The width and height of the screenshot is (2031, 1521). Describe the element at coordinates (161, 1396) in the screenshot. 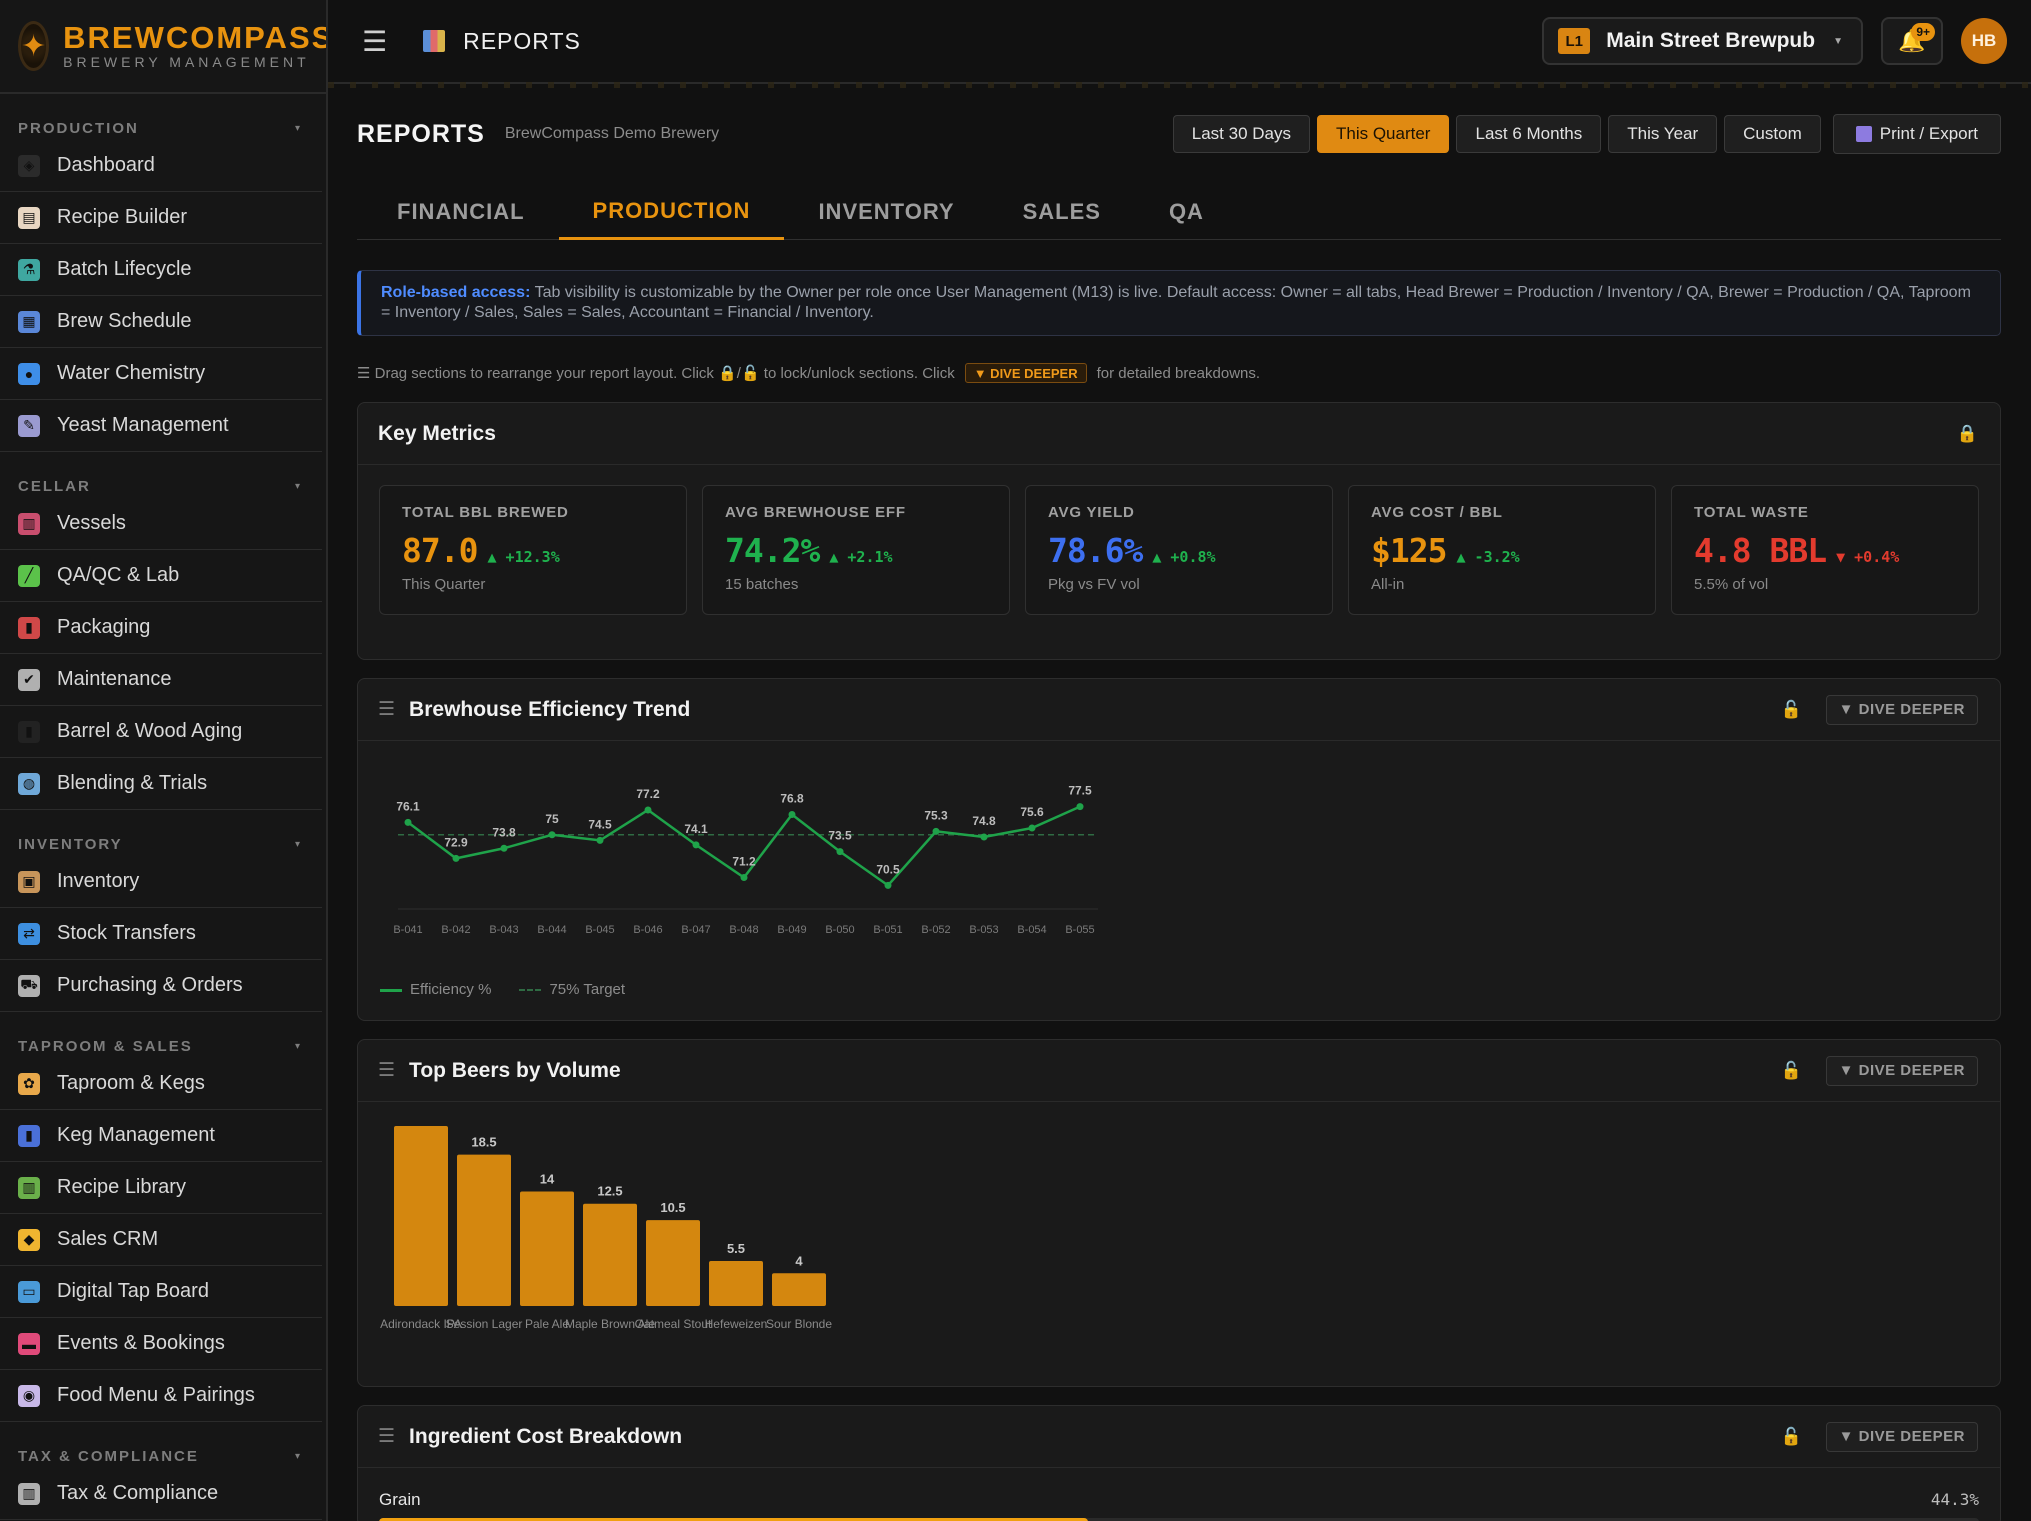

I see `sidebar-item-food-menu-pairings: ◉ Food Menu & Pairings` at that location.